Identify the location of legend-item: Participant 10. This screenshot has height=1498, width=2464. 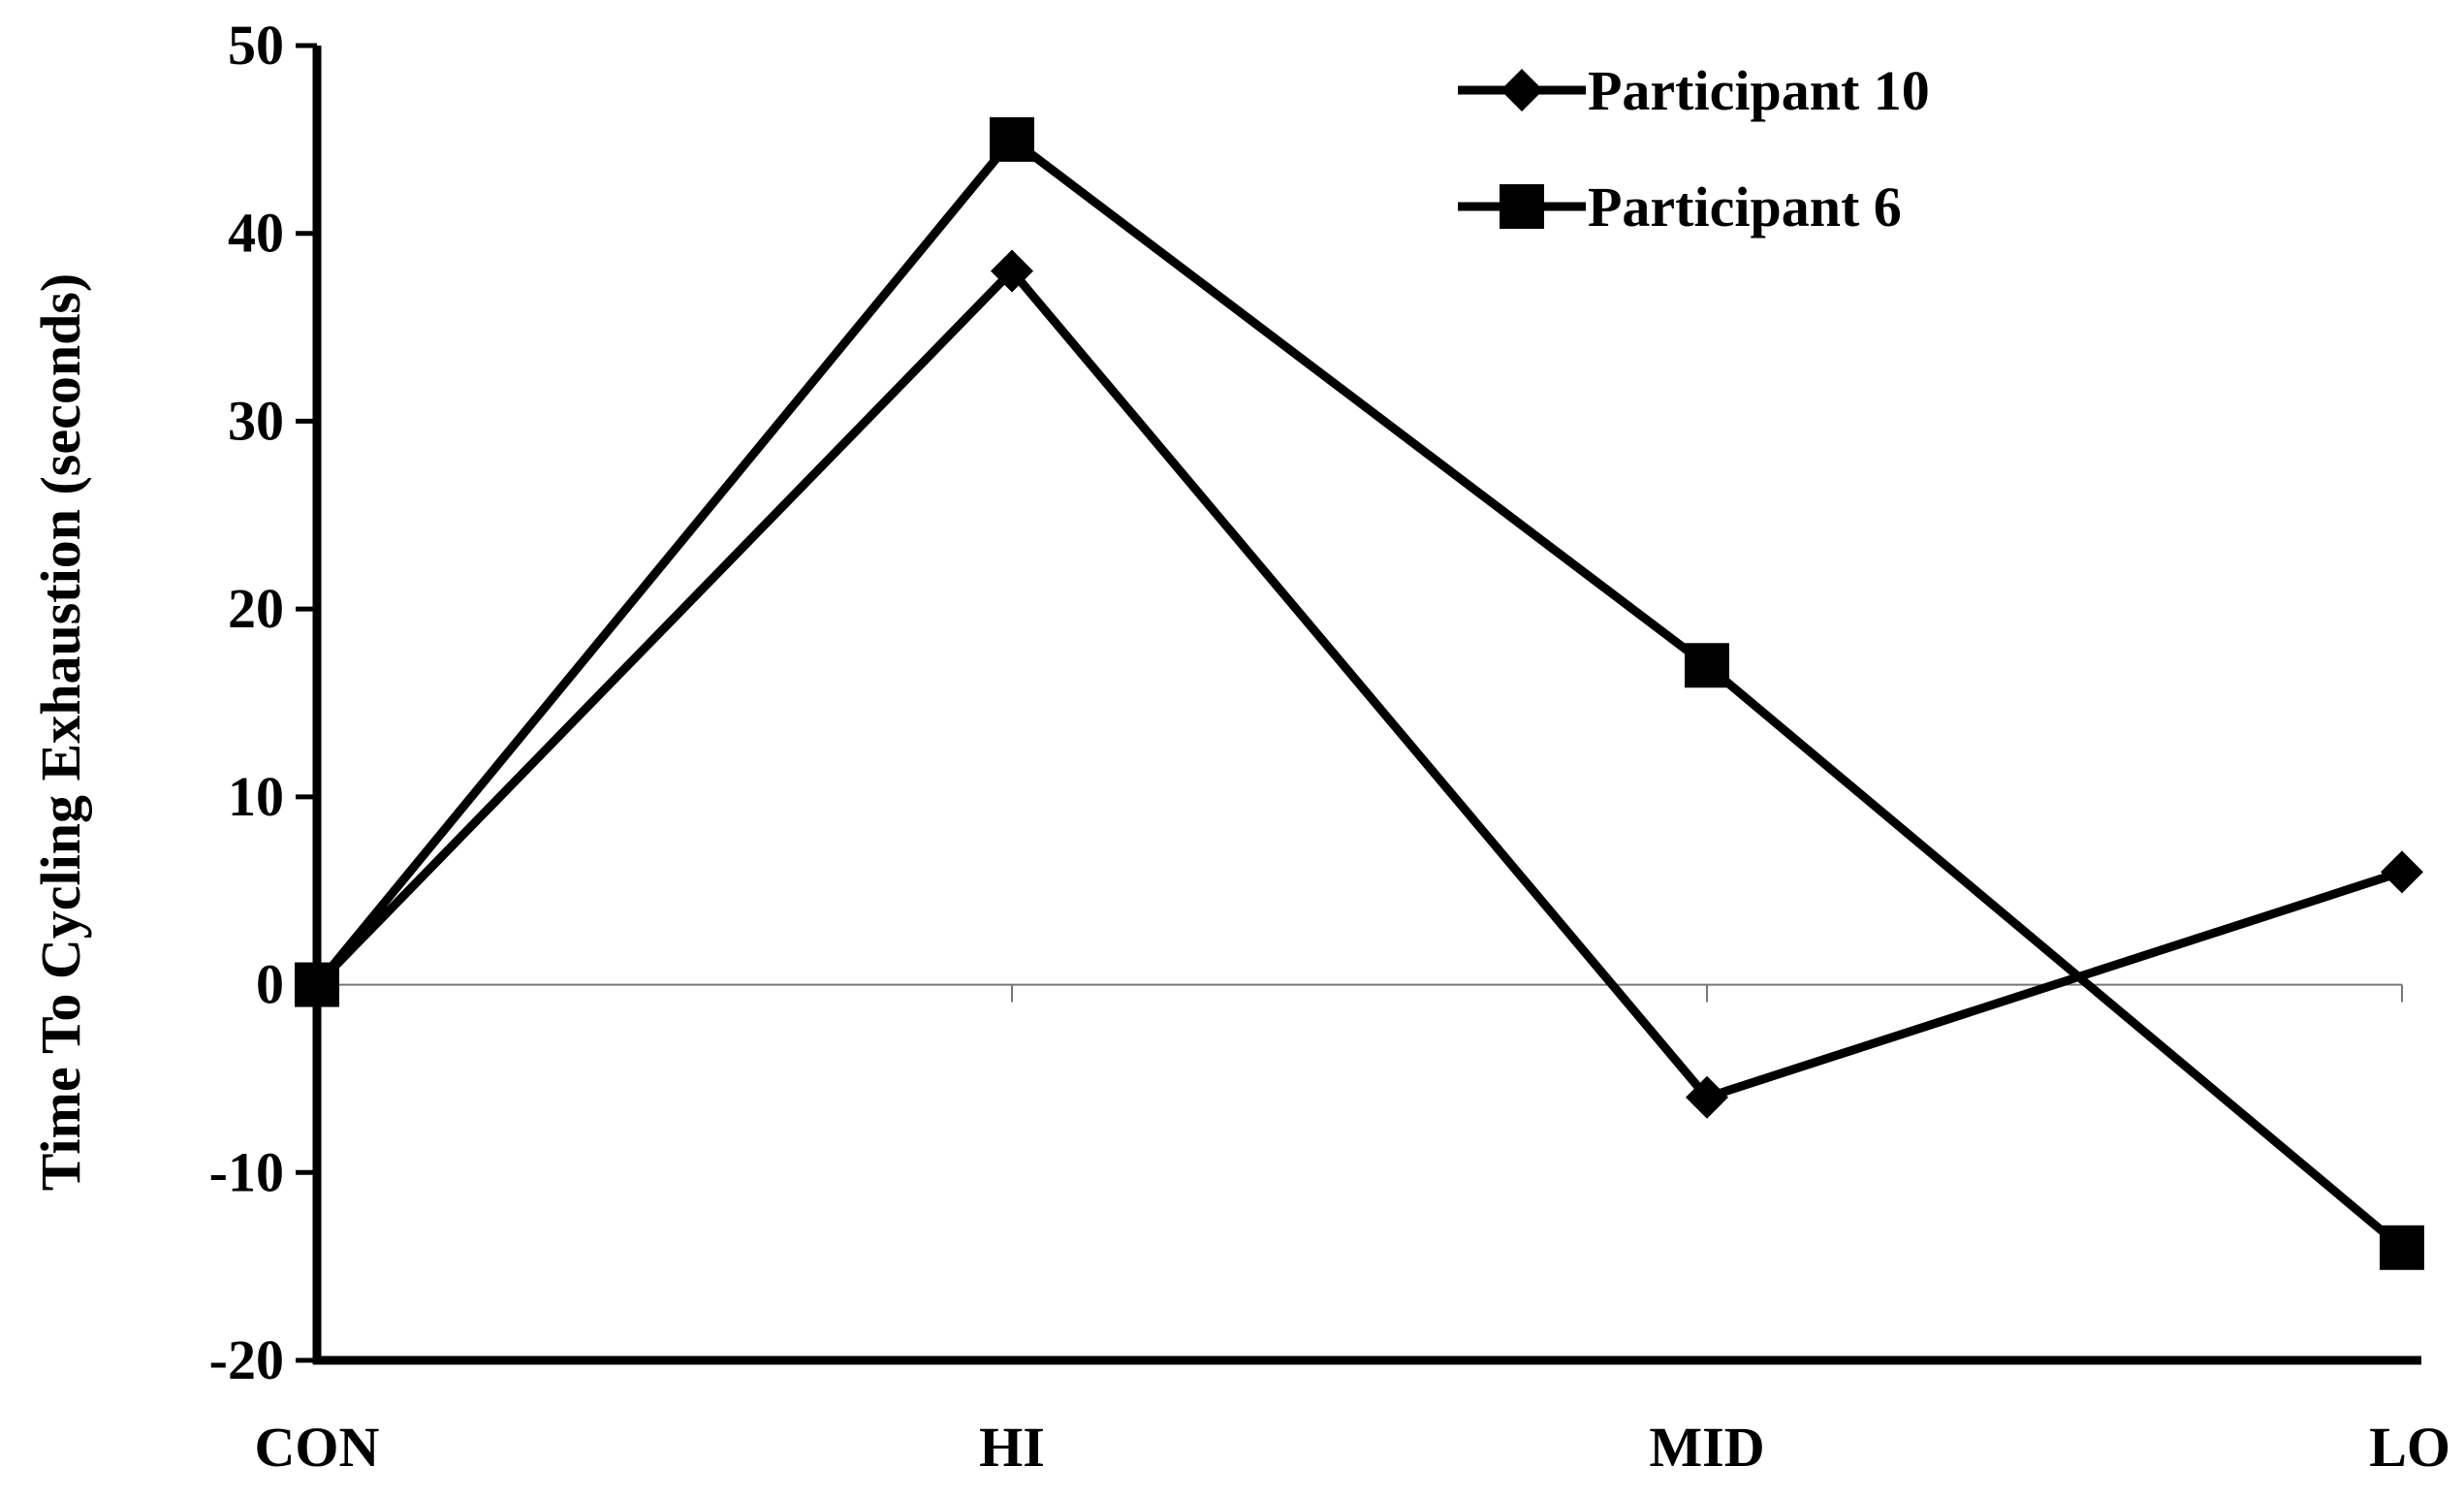
(1694, 90).